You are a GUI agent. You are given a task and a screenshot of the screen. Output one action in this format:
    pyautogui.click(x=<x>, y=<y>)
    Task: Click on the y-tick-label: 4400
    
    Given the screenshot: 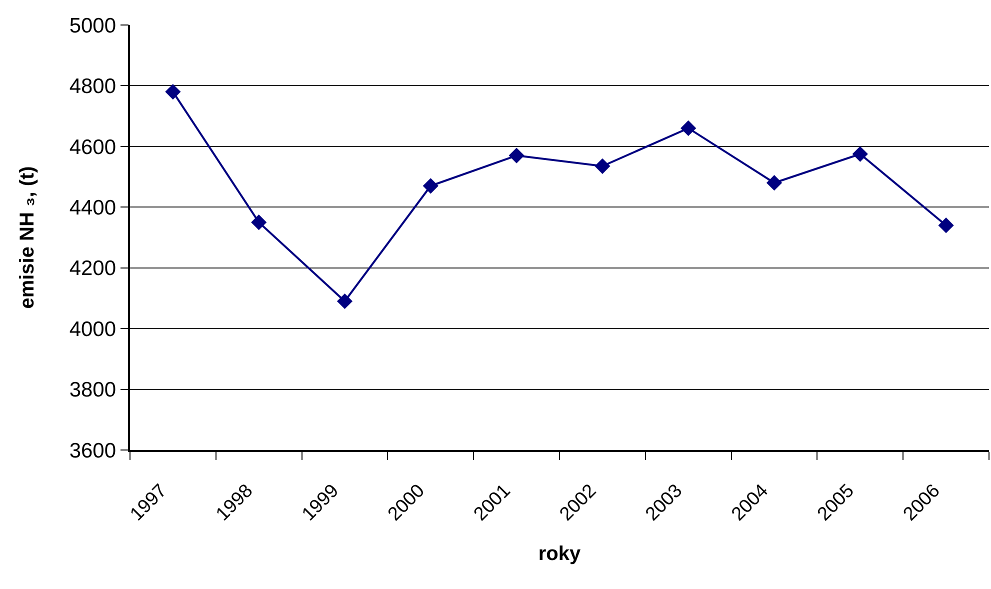 What is the action you would take?
    pyautogui.click(x=92, y=208)
    